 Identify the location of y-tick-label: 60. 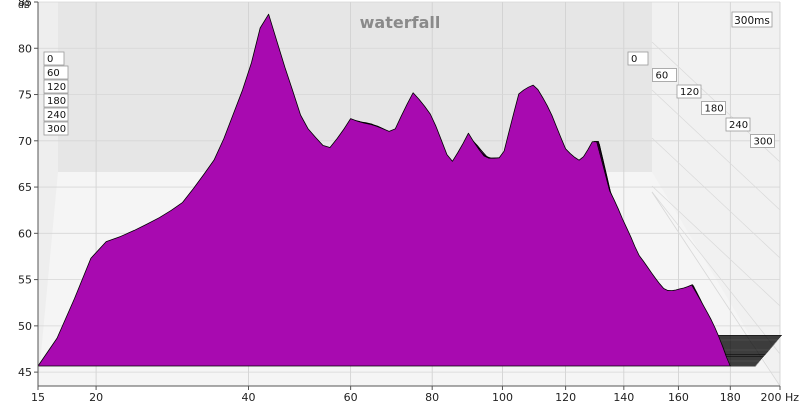
(25, 233).